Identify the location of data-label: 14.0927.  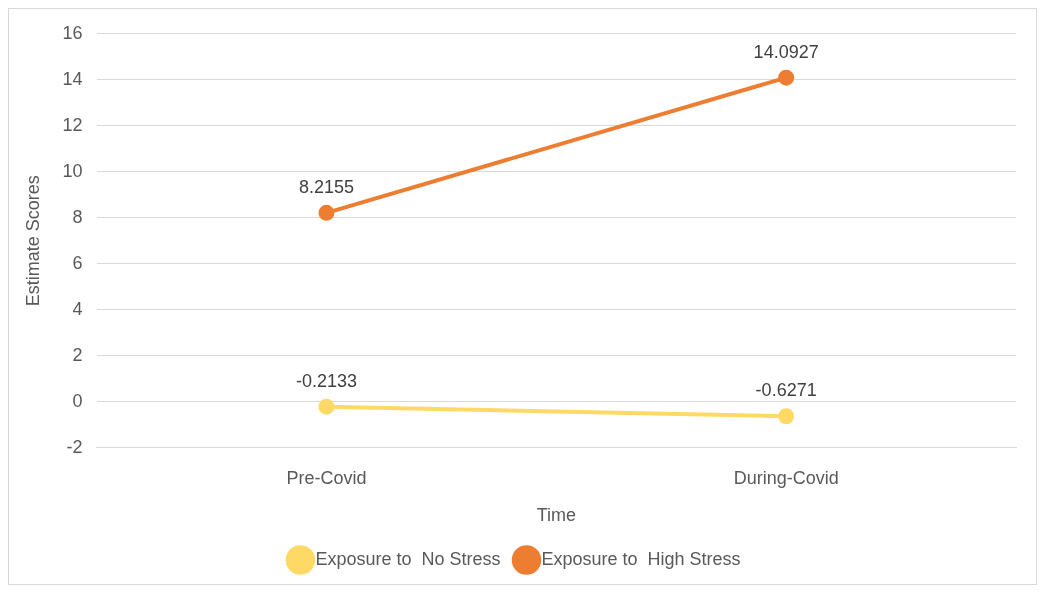
(786, 51).